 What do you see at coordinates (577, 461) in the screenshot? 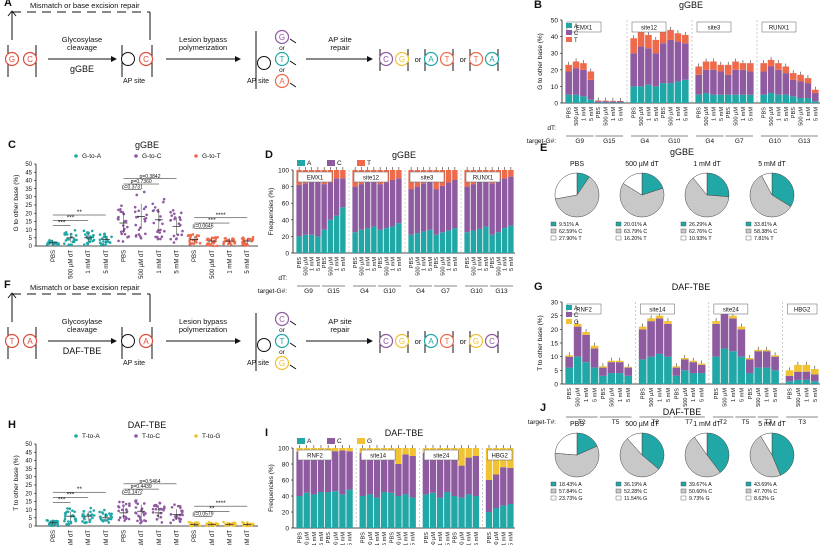
I see `pie-slice-C` at bounding box center [577, 461].